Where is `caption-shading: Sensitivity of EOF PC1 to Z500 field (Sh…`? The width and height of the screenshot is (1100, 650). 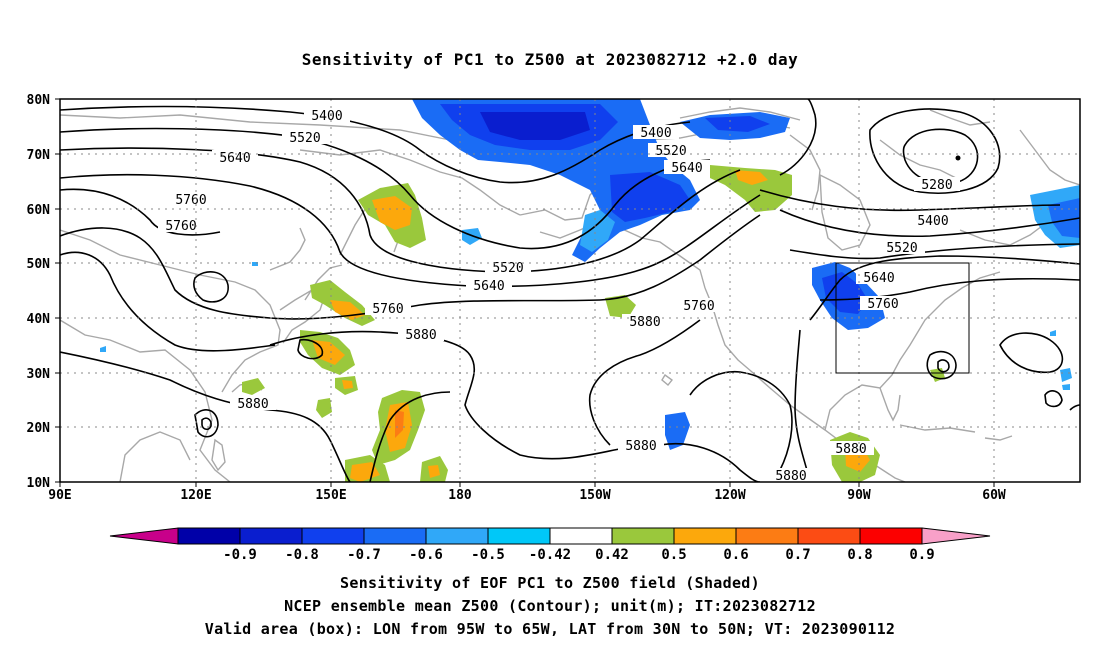 caption-shading: Sensitivity of EOF PC1 to Z500 field (Sh… is located at coordinates (550, 583).